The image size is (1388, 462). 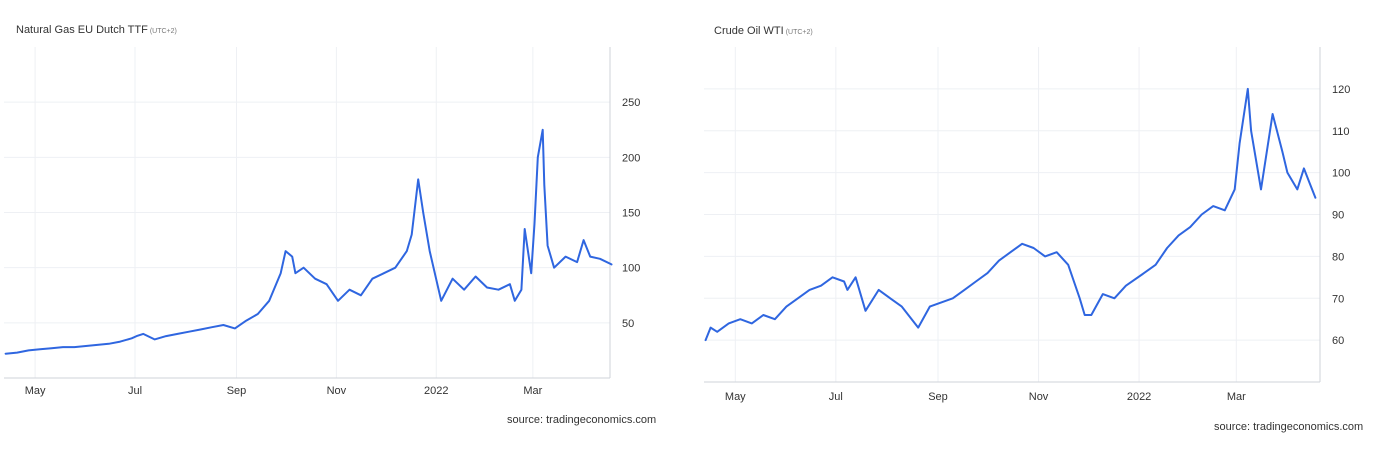 What do you see at coordinates (1338, 257) in the screenshot?
I see `y-tick-label: 80` at bounding box center [1338, 257].